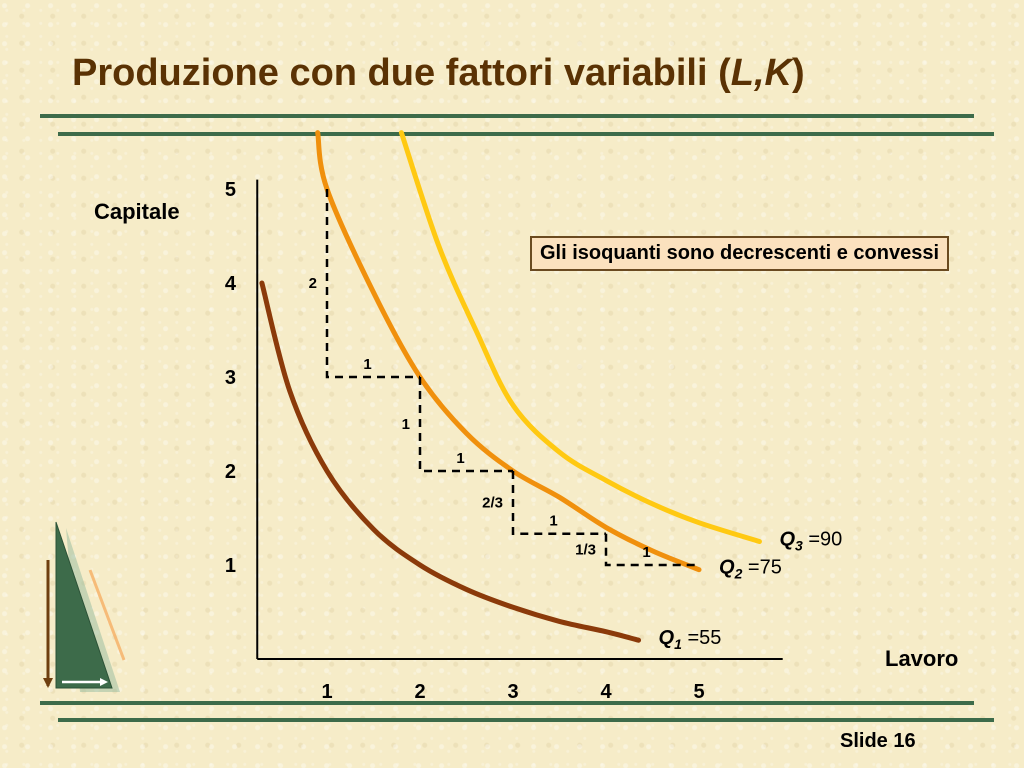  Describe the element at coordinates (84, 606) in the screenshot. I see `triangle-decoration` at that location.